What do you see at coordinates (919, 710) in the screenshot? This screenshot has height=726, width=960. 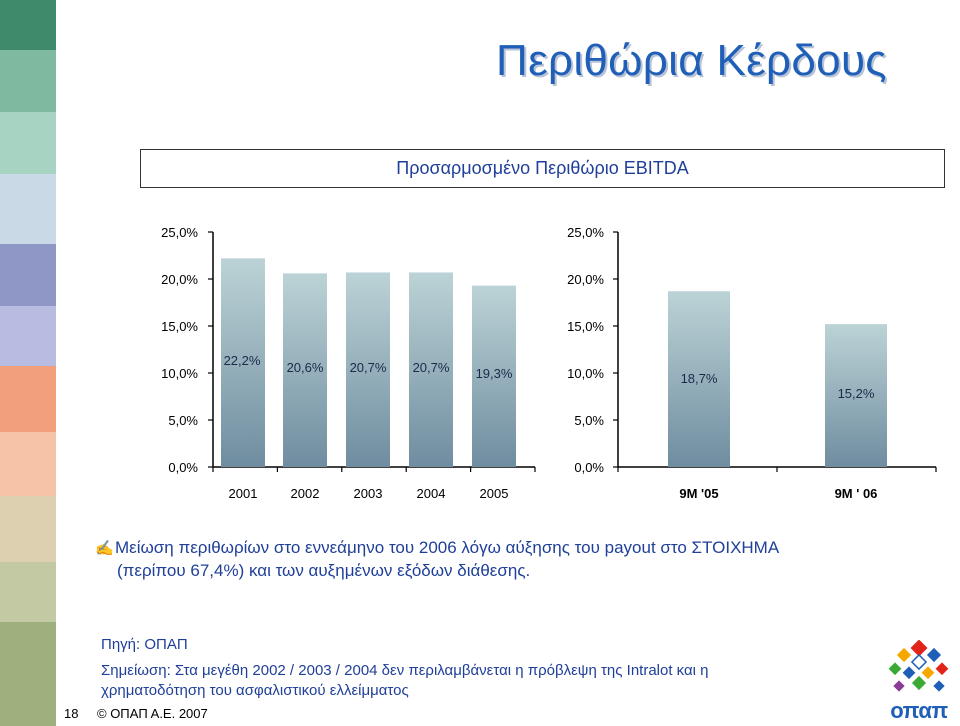 I see `logo-text: οπαπ` at bounding box center [919, 710].